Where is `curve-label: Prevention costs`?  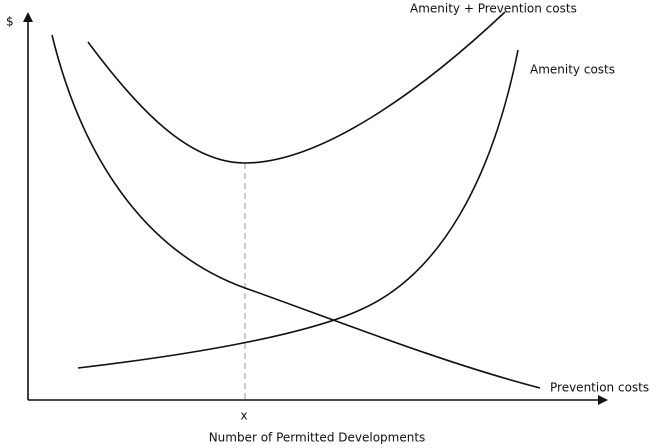 curve-label: Prevention costs is located at coordinates (599, 388).